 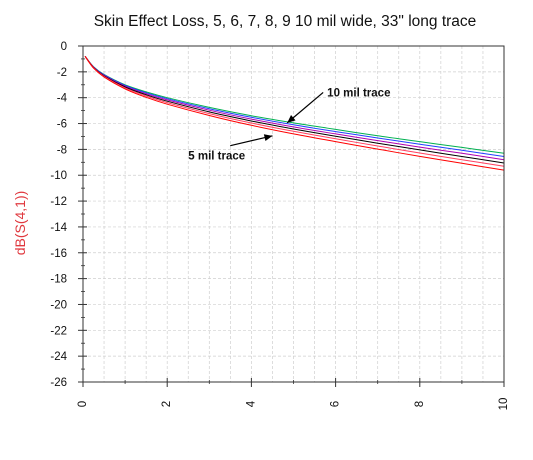 I want to click on x-tick-label: 8, so click(x=420, y=404).